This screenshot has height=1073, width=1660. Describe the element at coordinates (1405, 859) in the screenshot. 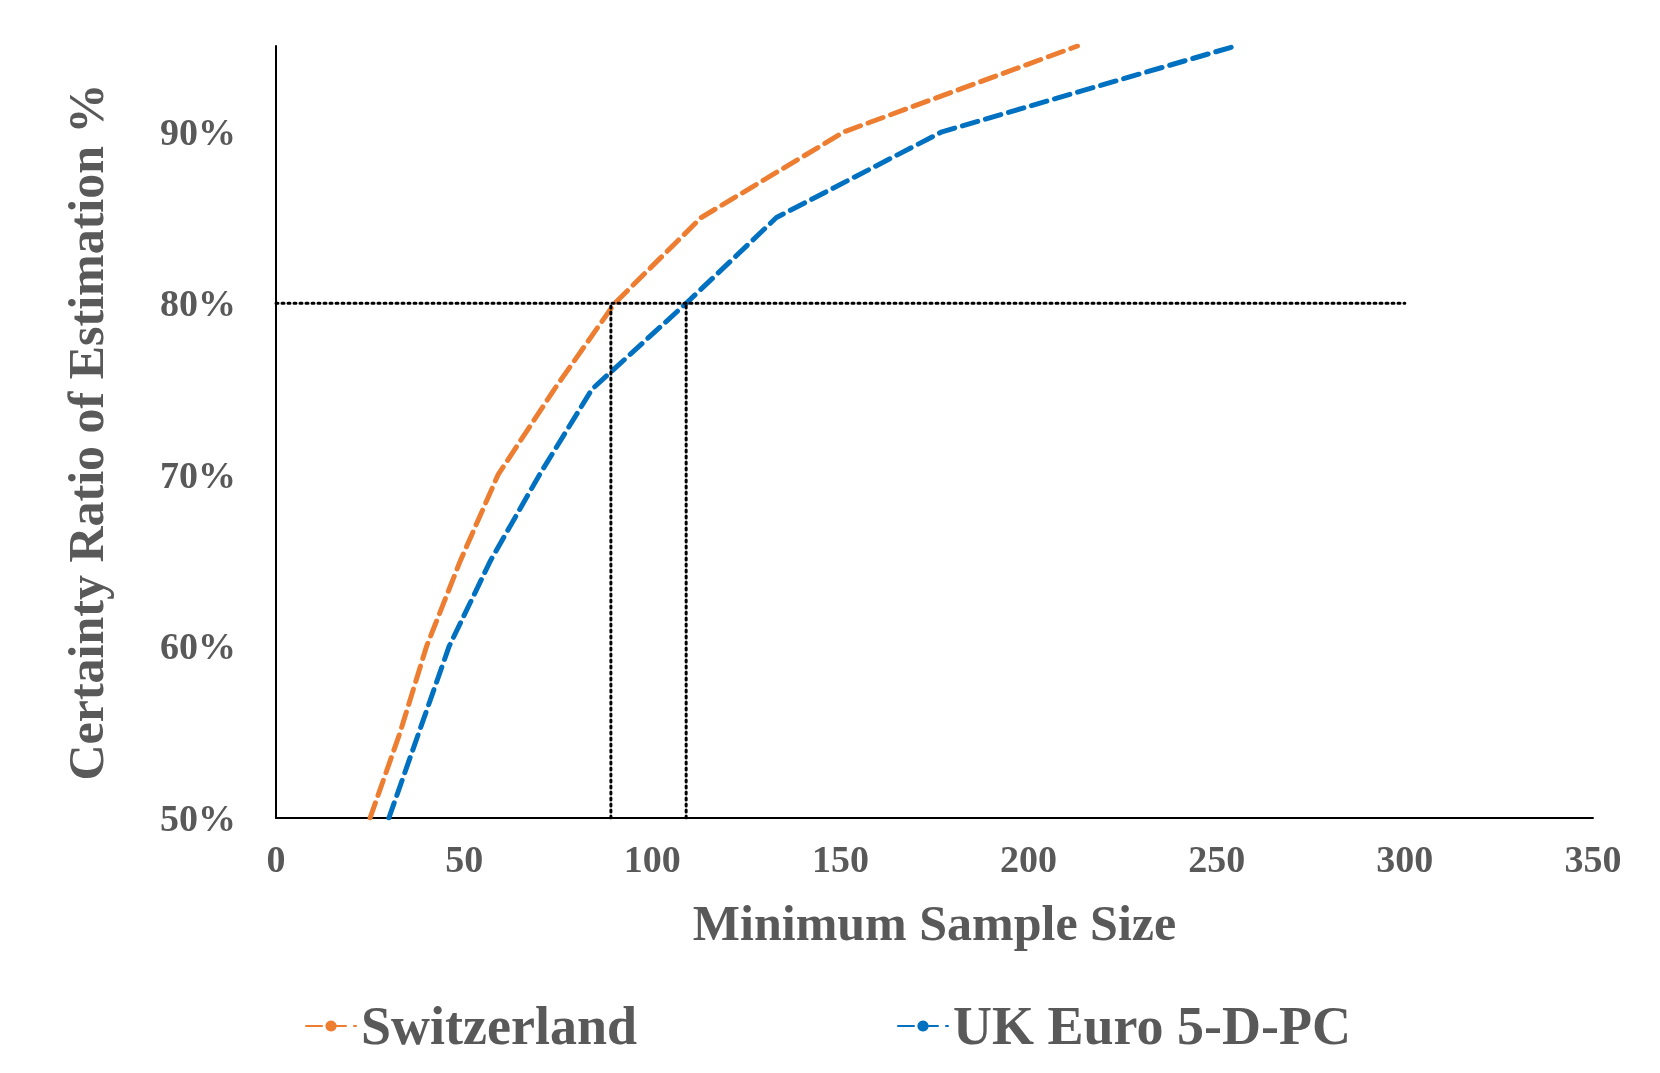

I see `x-tick-label: 300` at that location.